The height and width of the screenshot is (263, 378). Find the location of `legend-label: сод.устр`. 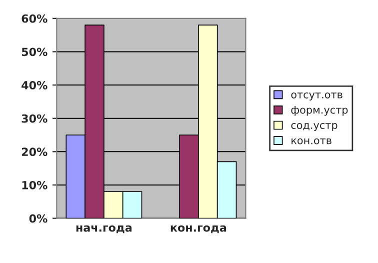

legend-label: сод.устр is located at coordinates (314, 127).